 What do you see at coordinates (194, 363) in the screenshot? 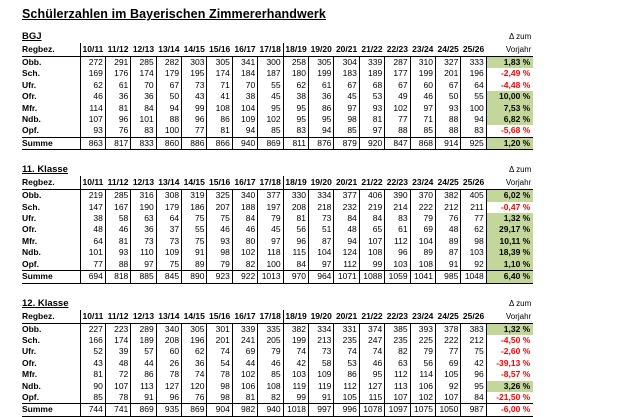
I see `value-cell: 36` at bounding box center [194, 363].